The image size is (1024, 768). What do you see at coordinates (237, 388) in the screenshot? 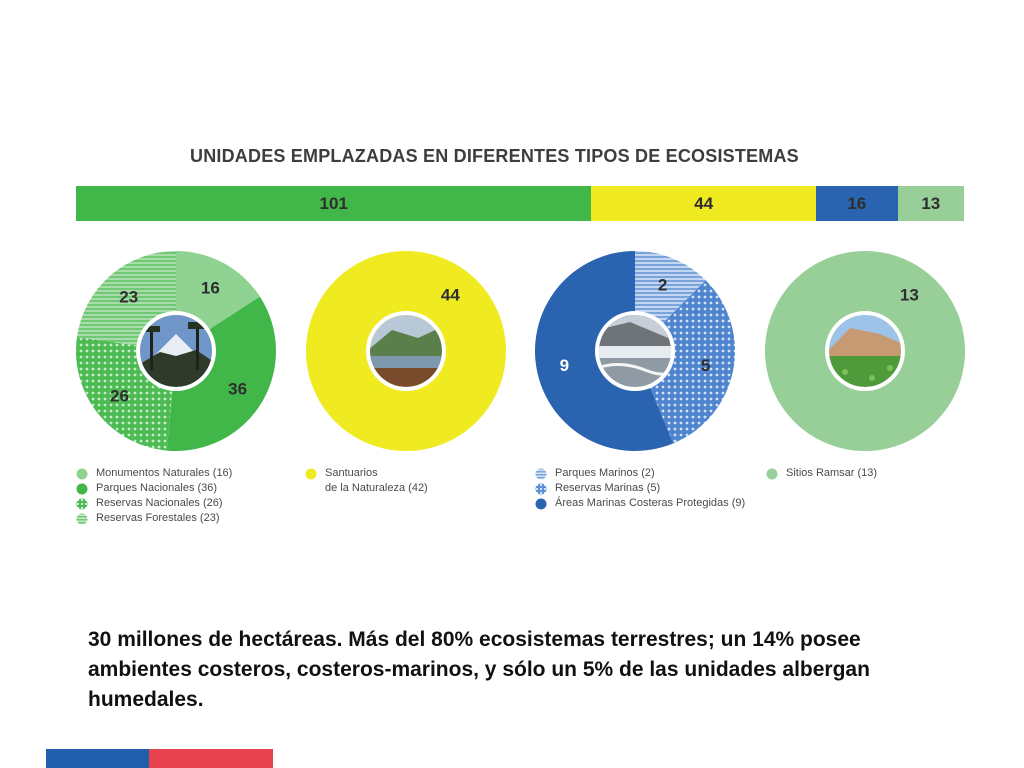
I see `donut-1-value-label-1: 36` at bounding box center [237, 388].